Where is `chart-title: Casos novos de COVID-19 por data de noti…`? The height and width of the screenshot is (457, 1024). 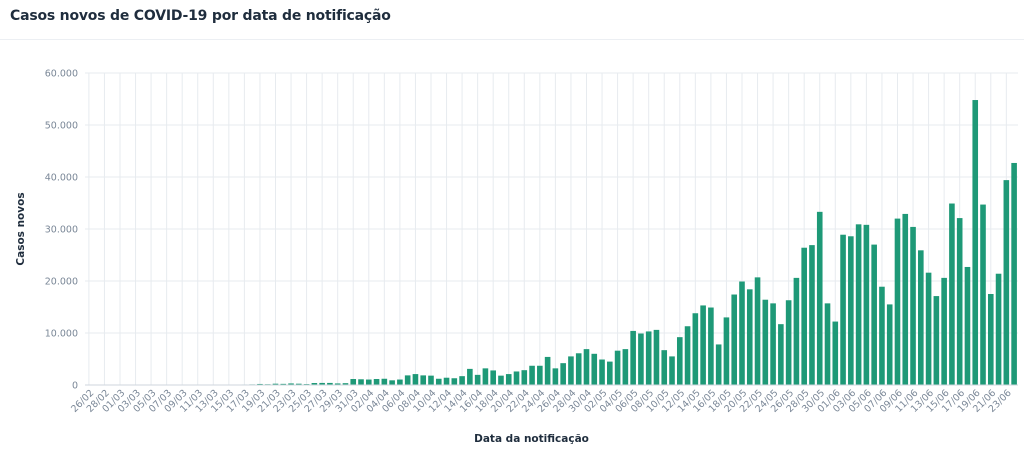
chart-title: Casos novos de COVID-19 por data de noti… is located at coordinates (200, 16).